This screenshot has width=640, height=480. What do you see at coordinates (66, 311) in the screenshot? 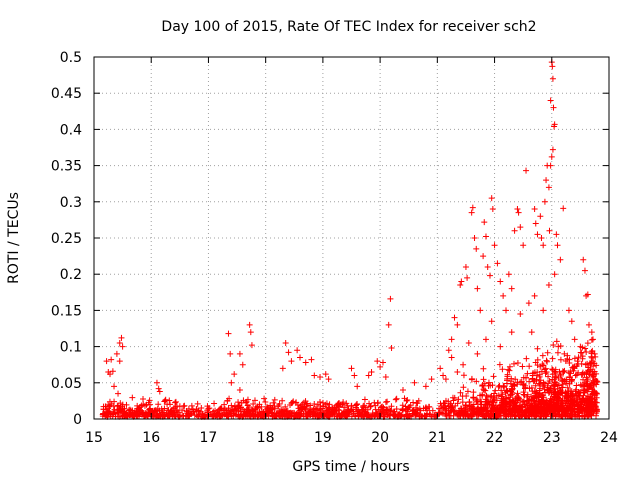
I see `y-tick-label: 0.15` at bounding box center [66, 311].